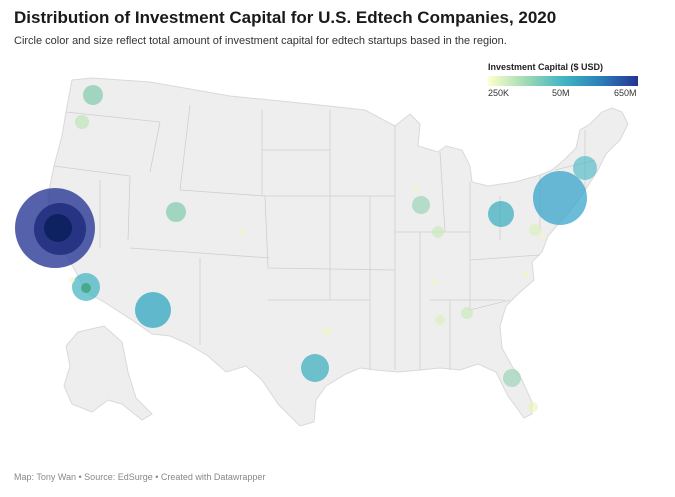  Describe the element at coordinates (58, 228) in the screenshot. I see `bubble-bay-area-core` at that location.